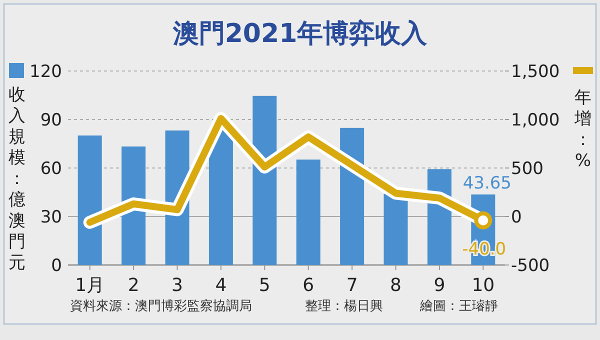 This screenshot has height=340, width=600. Describe the element at coordinates (530, 266) in the screenshot. I see `y2-tick-label: -500` at that location.